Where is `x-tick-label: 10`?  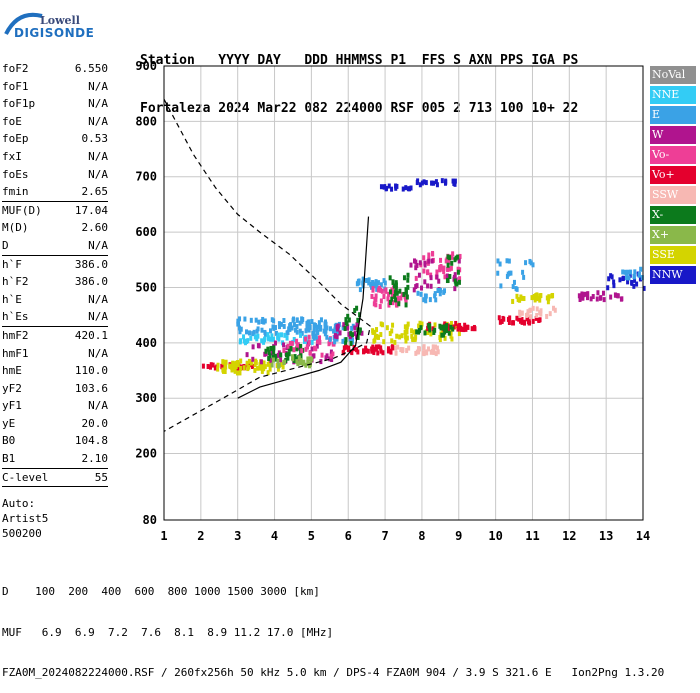 x-tick-label: 10 is located at coordinates (495, 536).